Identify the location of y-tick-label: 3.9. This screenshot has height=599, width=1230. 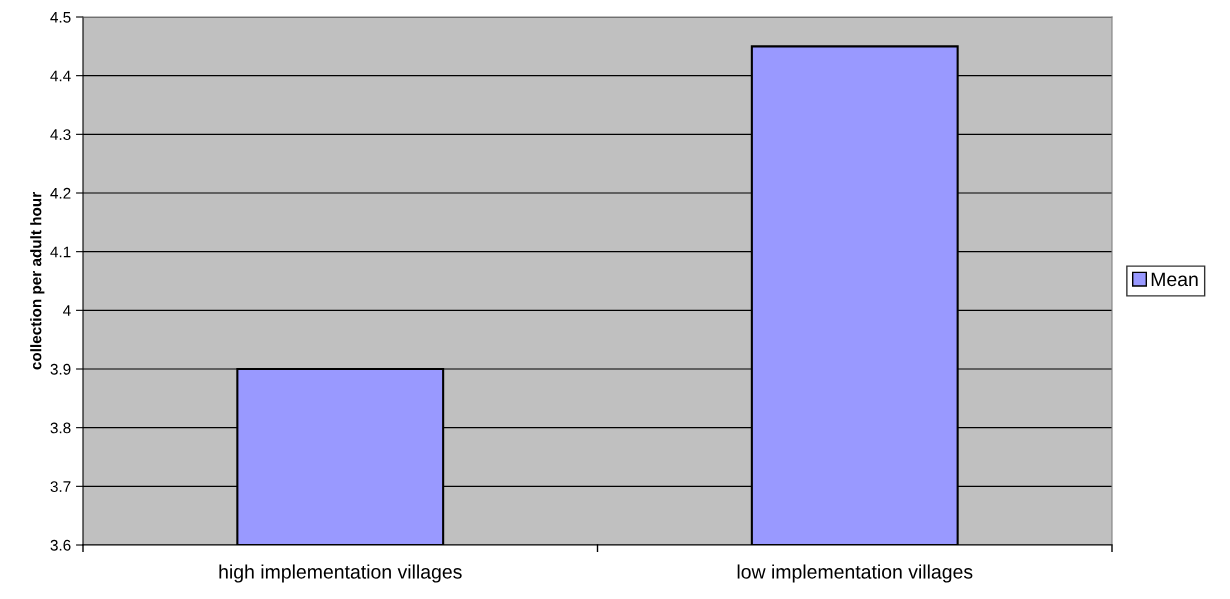
(60, 369).